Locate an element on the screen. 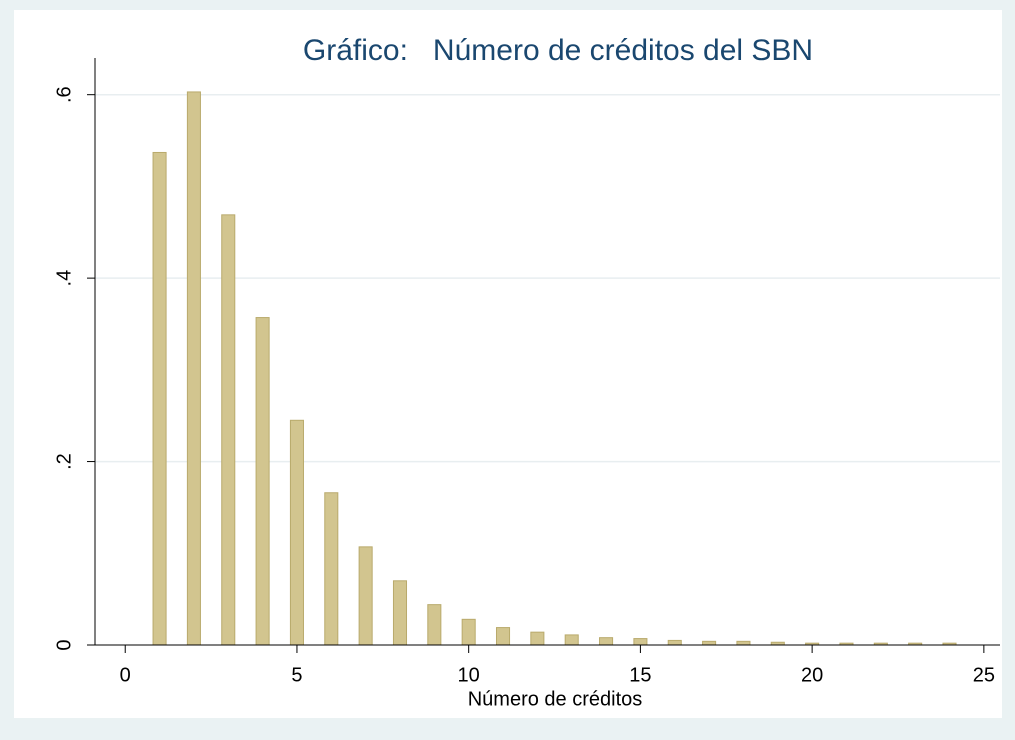  y-tick-label: 0 is located at coordinates (64, 644).